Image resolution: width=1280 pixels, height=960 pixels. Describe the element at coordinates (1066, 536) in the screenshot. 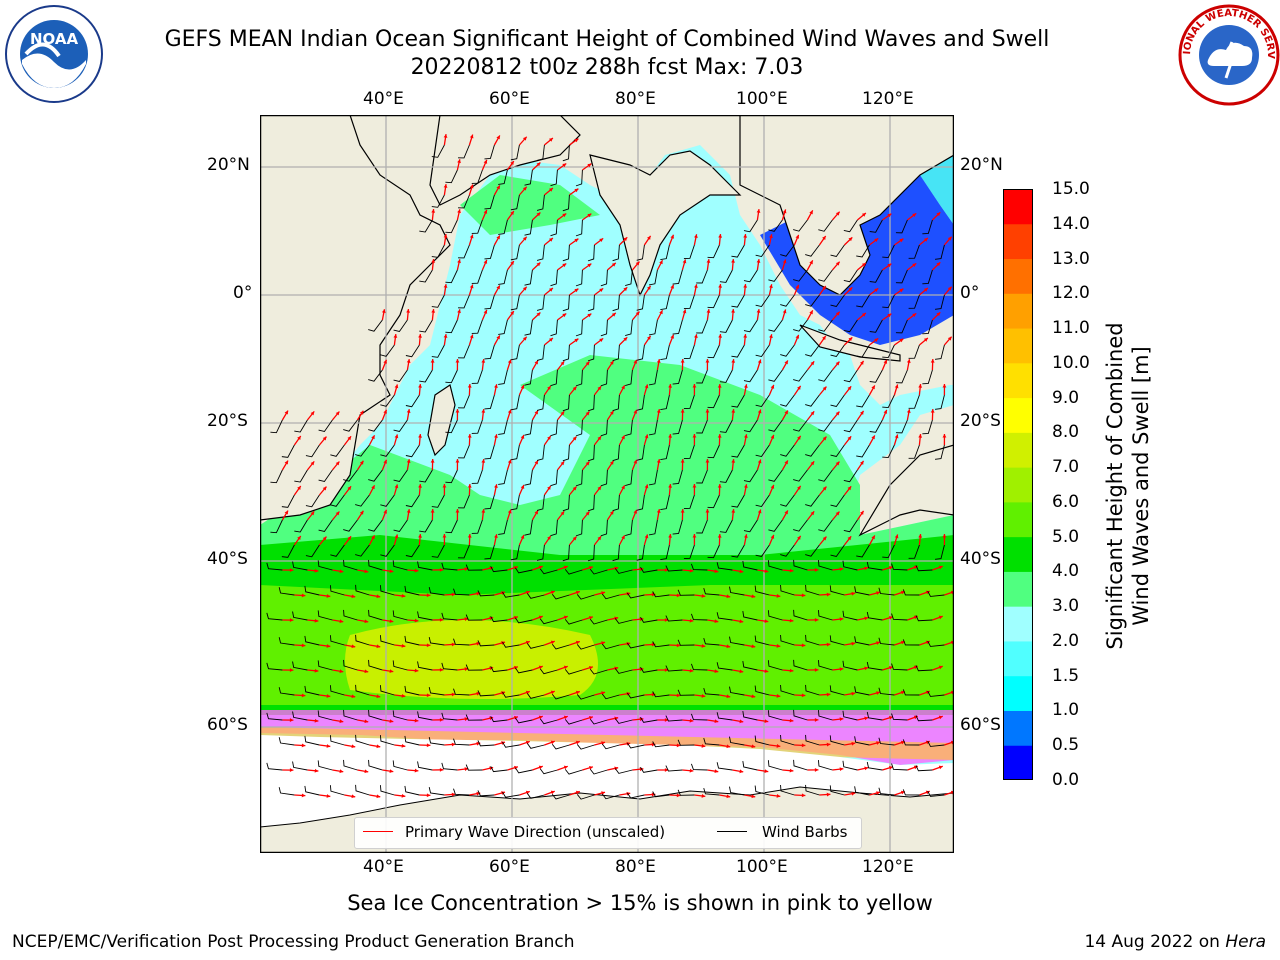

I see `colorbar-tick-label: 5.0` at that location.